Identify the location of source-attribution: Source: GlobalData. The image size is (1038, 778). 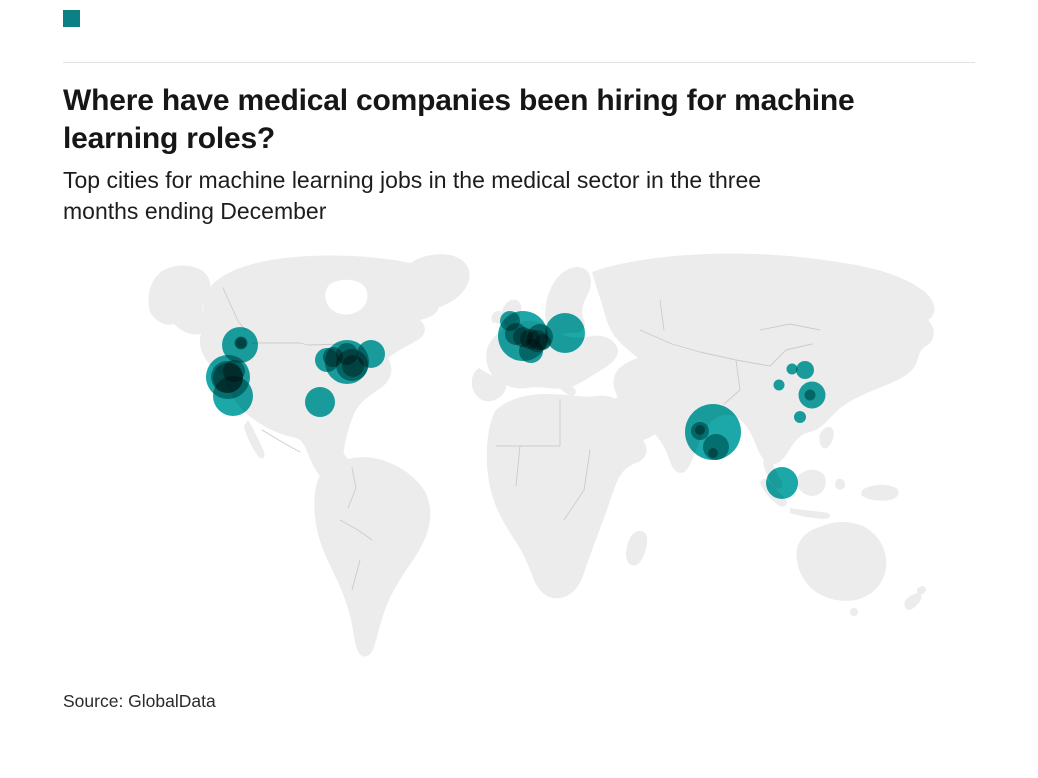
(139, 701).